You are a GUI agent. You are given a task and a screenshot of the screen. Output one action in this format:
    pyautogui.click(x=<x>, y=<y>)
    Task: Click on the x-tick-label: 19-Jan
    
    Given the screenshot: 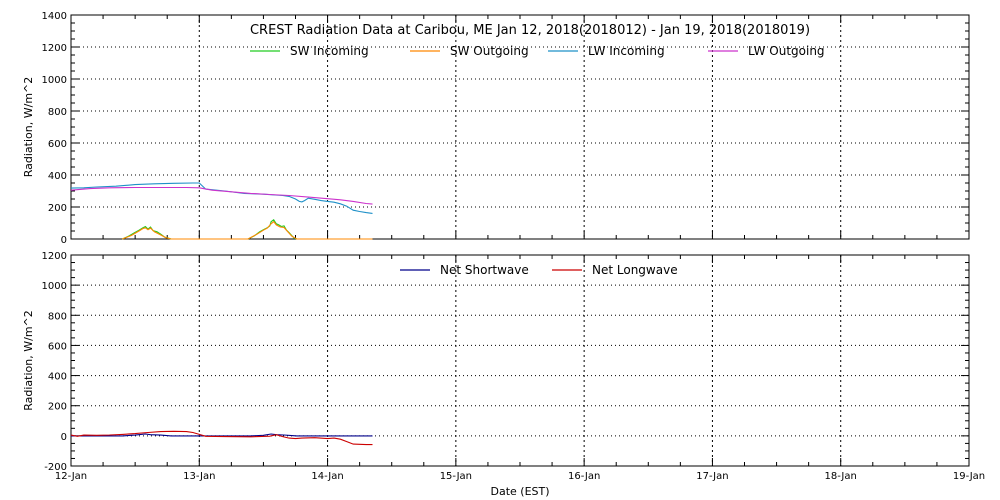 What is the action you would take?
    pyautogui.click(x=969, y=476)
    